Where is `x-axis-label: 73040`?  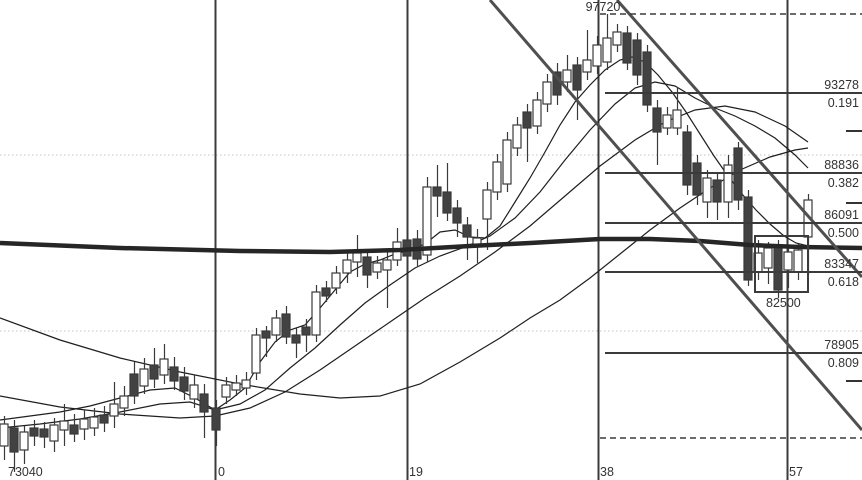 x-axis-label: 73040 is located at coordinates (25, 472).